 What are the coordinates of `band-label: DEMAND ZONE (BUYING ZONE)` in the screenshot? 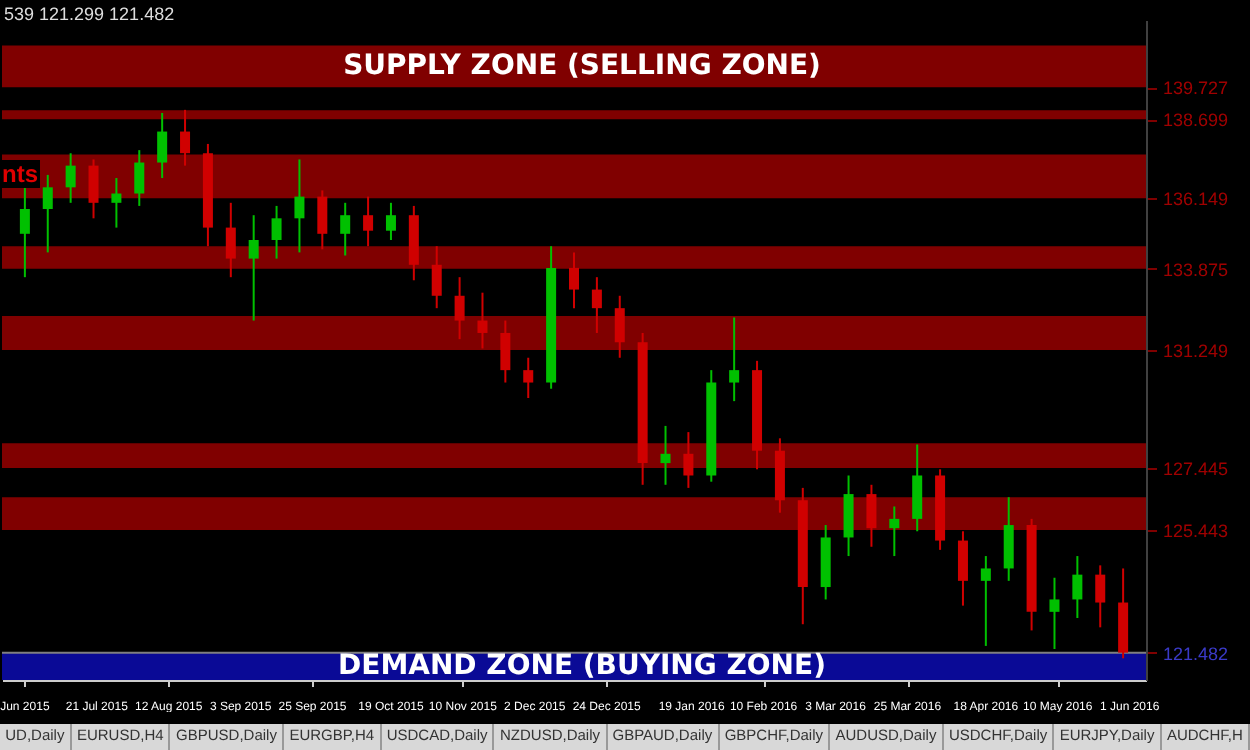 It's located at (582, 666).